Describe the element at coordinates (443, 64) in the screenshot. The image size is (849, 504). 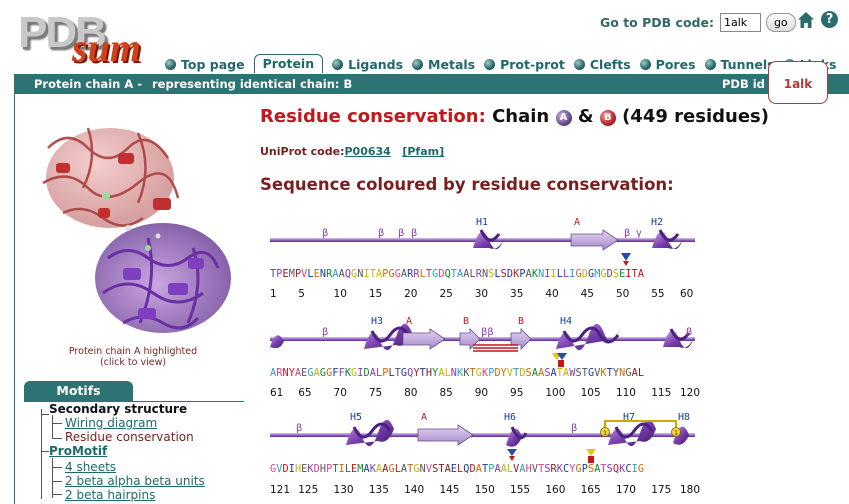
I see `tab-metals: Metals` at that location.